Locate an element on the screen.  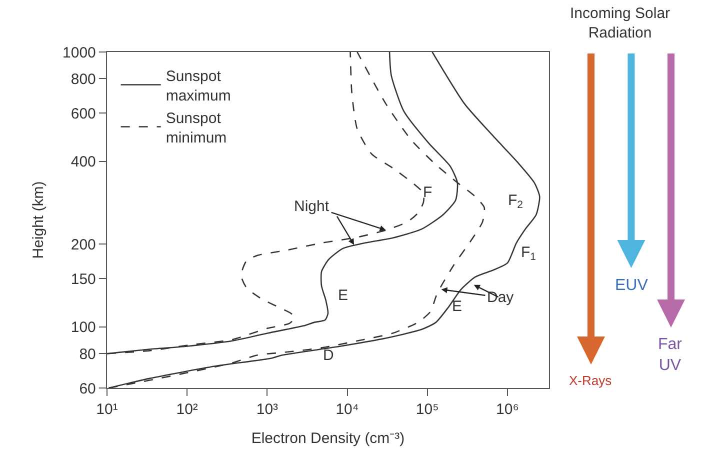
y-tick-label: 100 is located at coordinates (83, 327).